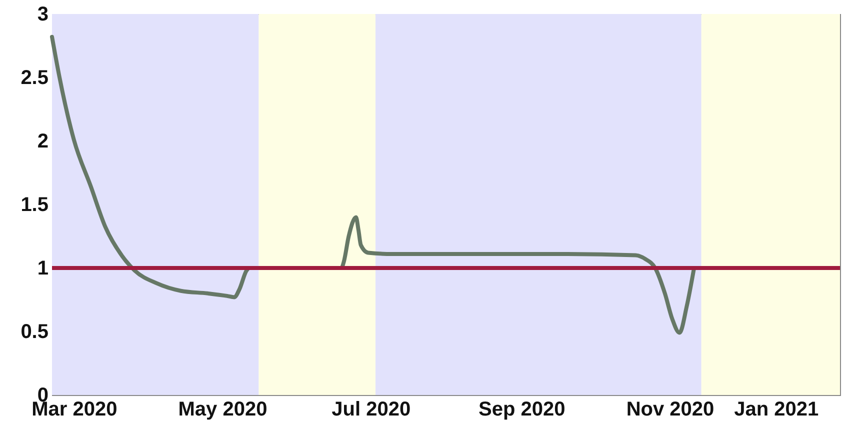  I want to click on x-tick-label: Jul 2020, so click(371, 409).